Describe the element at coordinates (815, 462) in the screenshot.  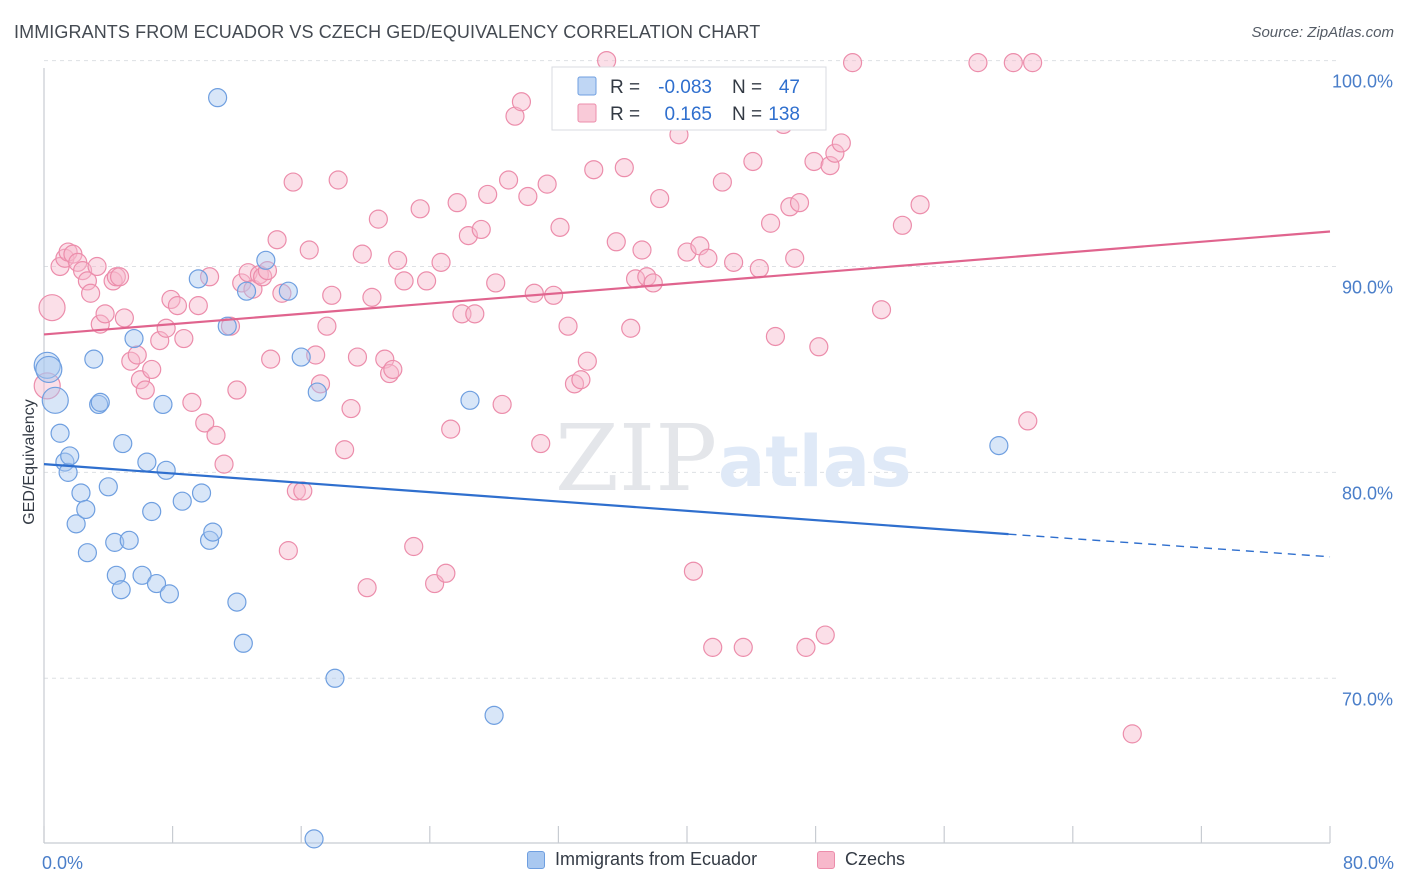
I see `watermark-atlas: atlas` at that location.